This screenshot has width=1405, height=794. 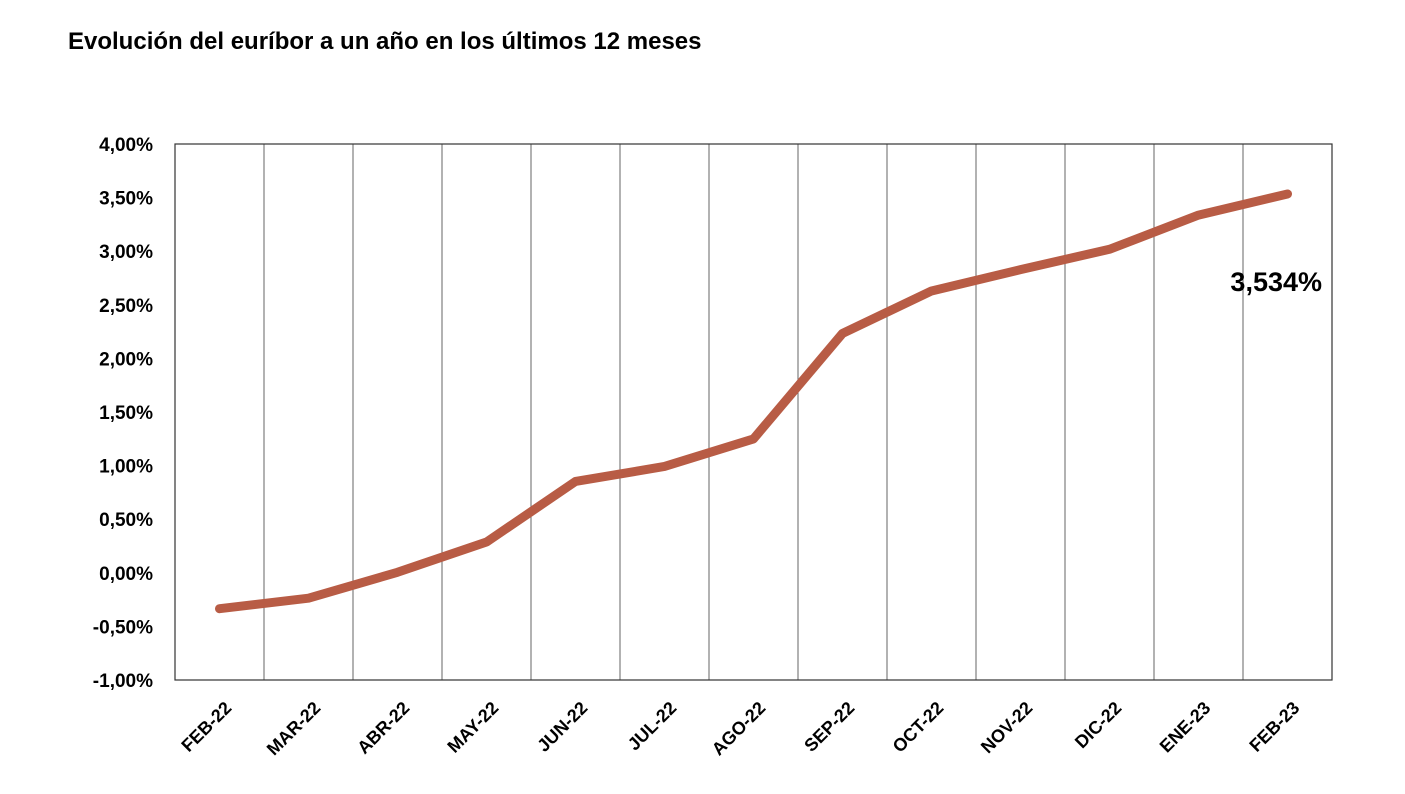 I want to click on y-tick-label: 4,00%, so click(x=126, y=145).